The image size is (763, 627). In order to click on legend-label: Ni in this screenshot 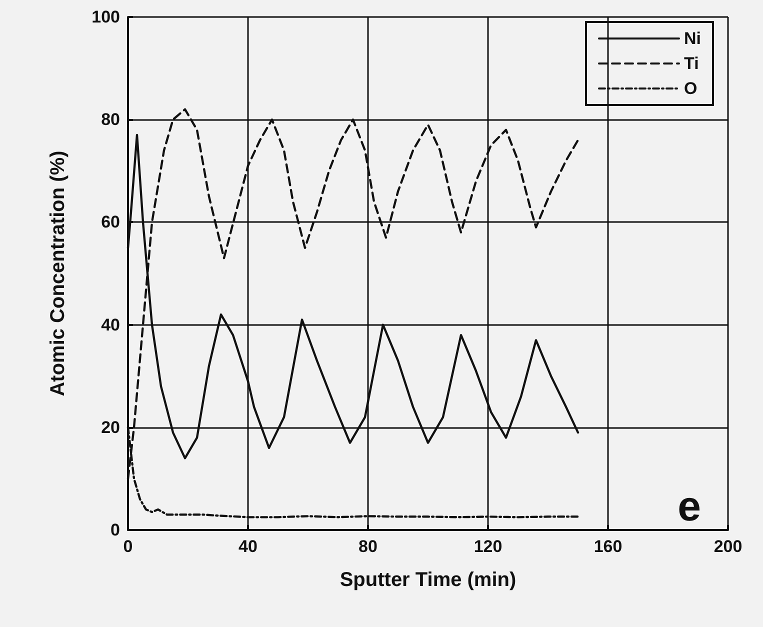, I will do `click(692, 38)`.